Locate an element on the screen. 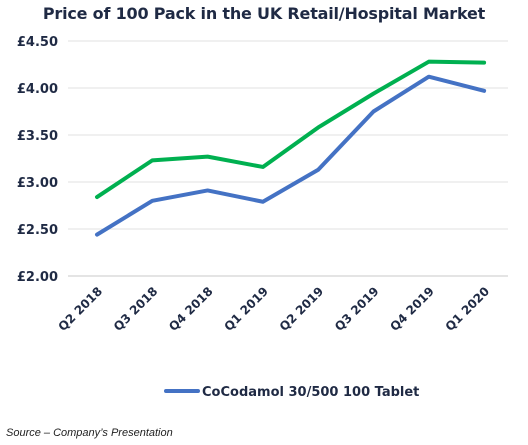 This screenshot has height=445, width=528. legend-label: CoCodamol 30/500 100 Tablet is located at coordinates (310, 392).